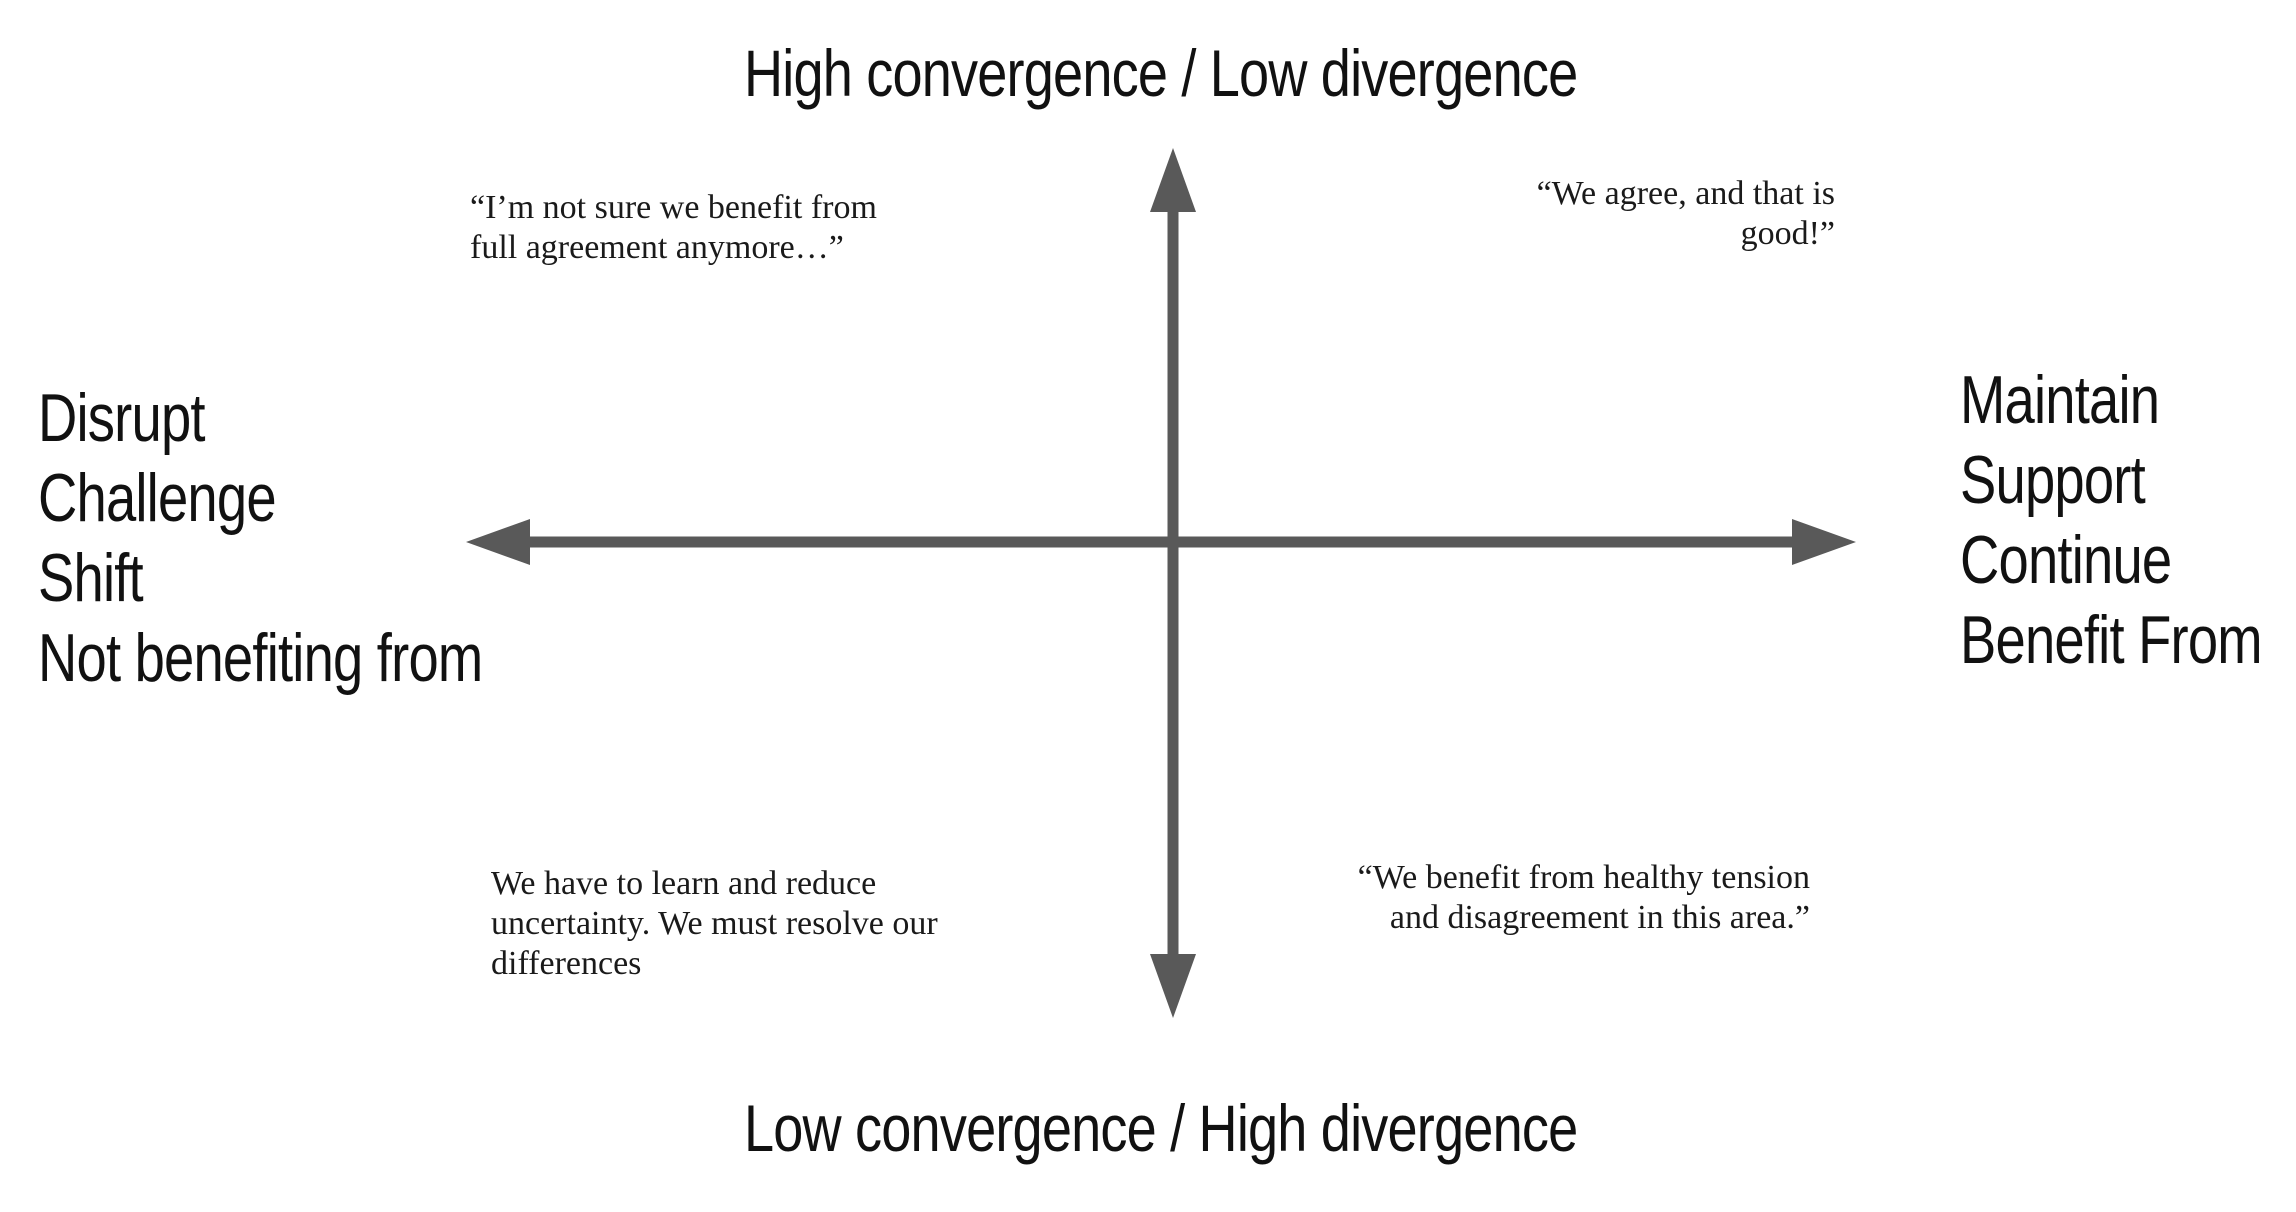 The image size is (2296, 1212). I want to click on right-label-benefit-from: Benefit From, so click(2111, 640).